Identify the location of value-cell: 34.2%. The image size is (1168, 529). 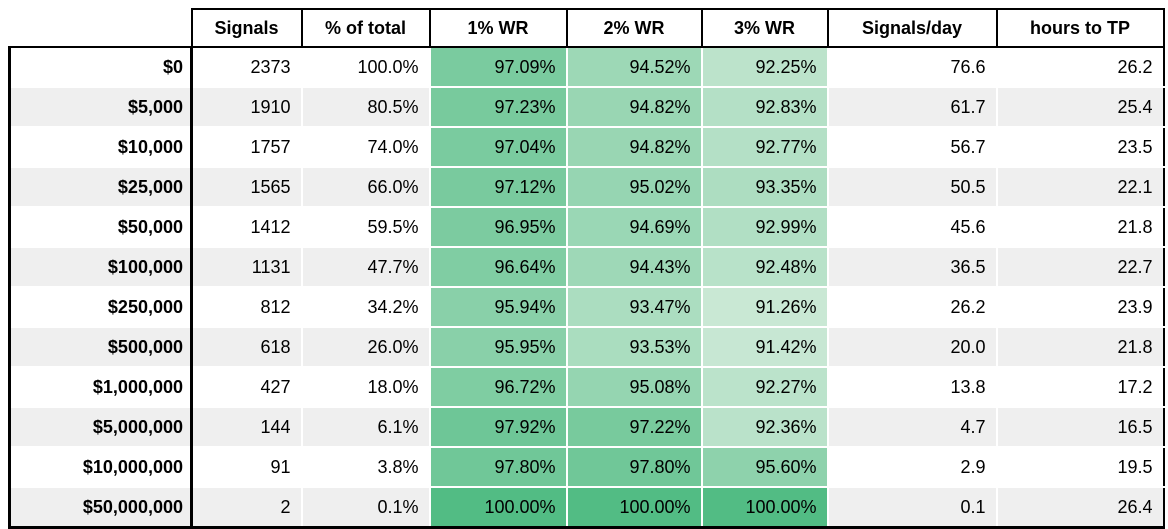
(365, 307).